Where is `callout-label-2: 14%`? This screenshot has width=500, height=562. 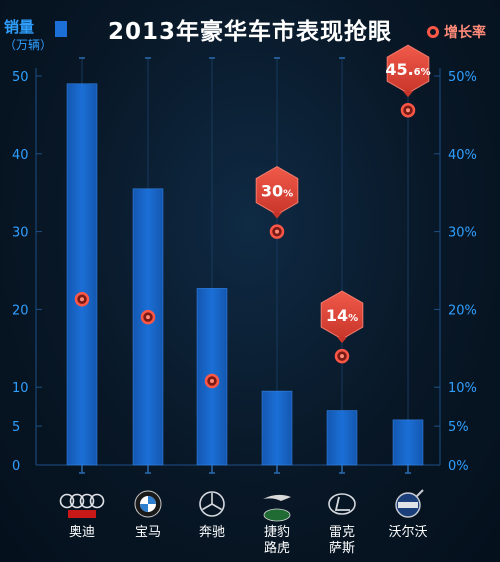 callout-label-2: 14% is located at coordinates (342, 315).